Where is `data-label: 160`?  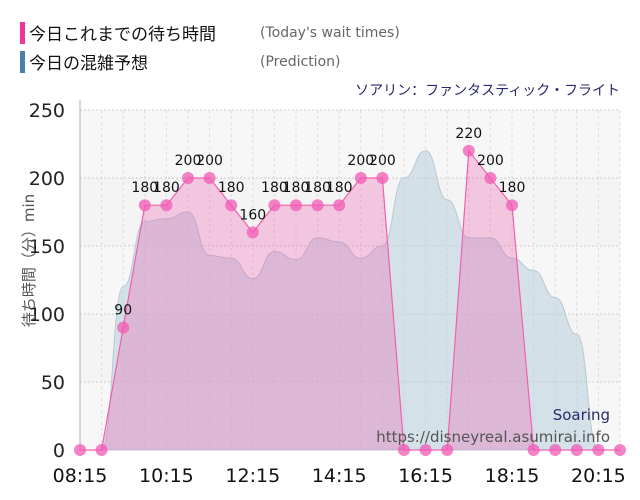 data-label: 160 is located at coordinates (252, 215).